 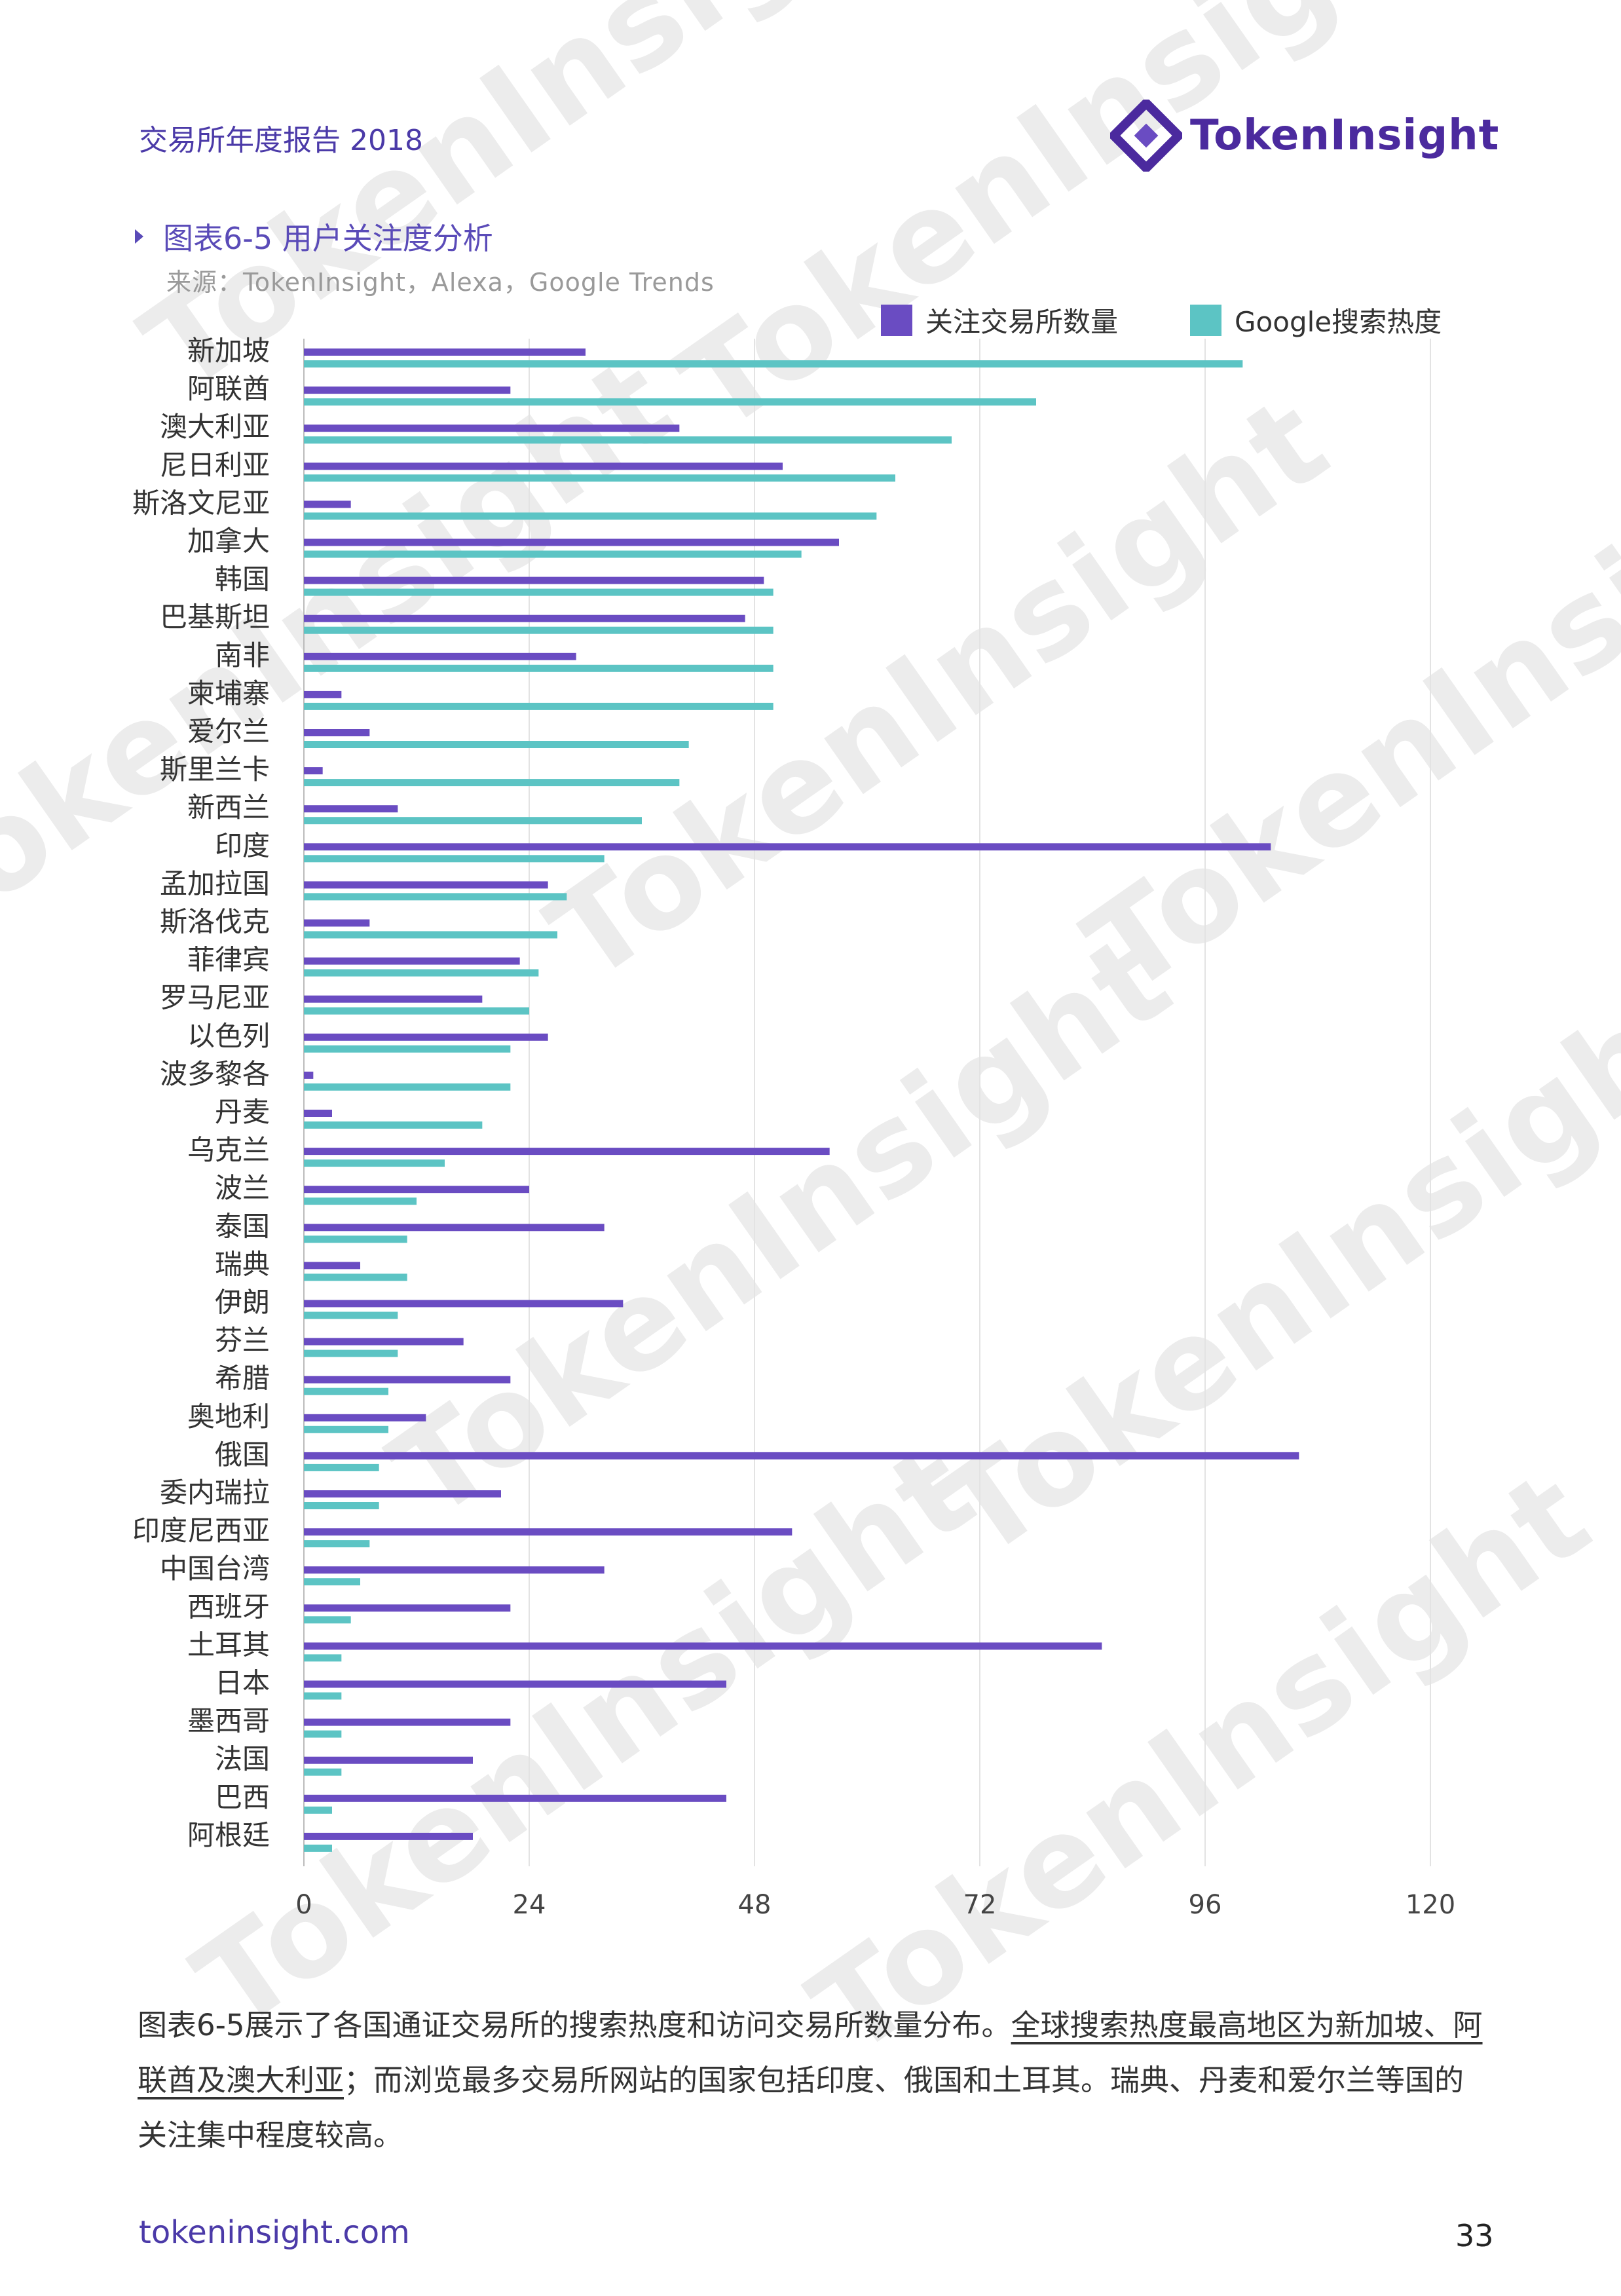 I want to click on legend-item-google: Google搜索热度, so click(x=1316, y=320).